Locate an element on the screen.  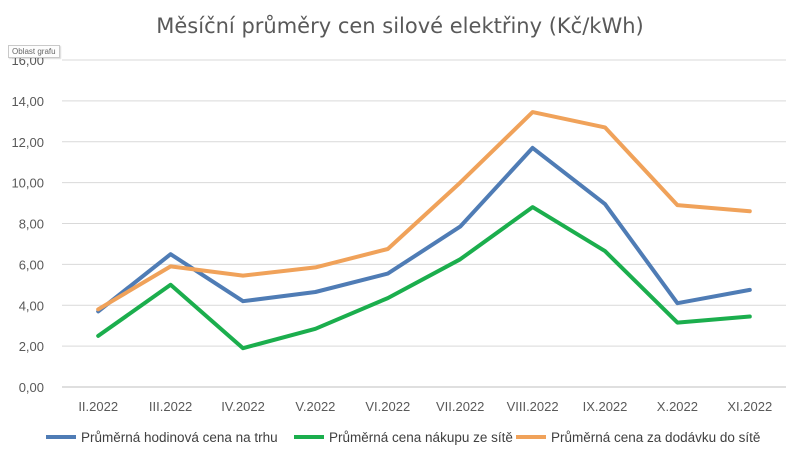
x-tick-label: IX.2022 is located at coordinates (605, 406).